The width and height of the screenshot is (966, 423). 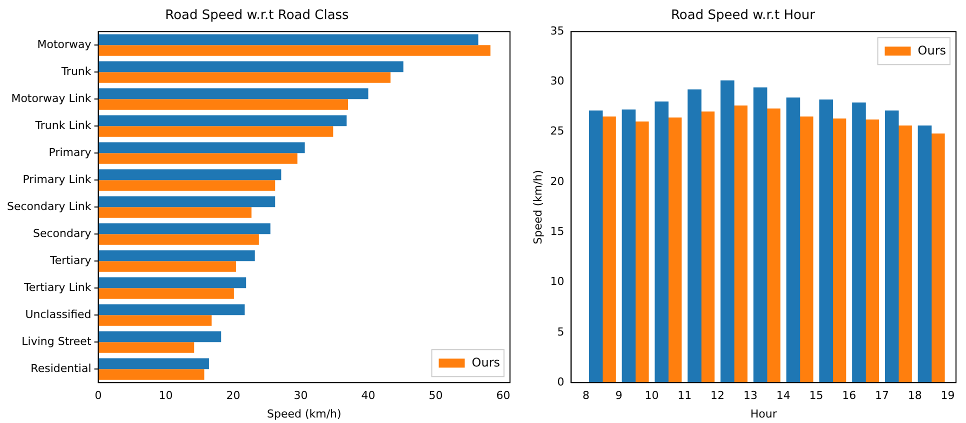 I want to click on x-axis-title: Hour, so click(x=764, y=413).